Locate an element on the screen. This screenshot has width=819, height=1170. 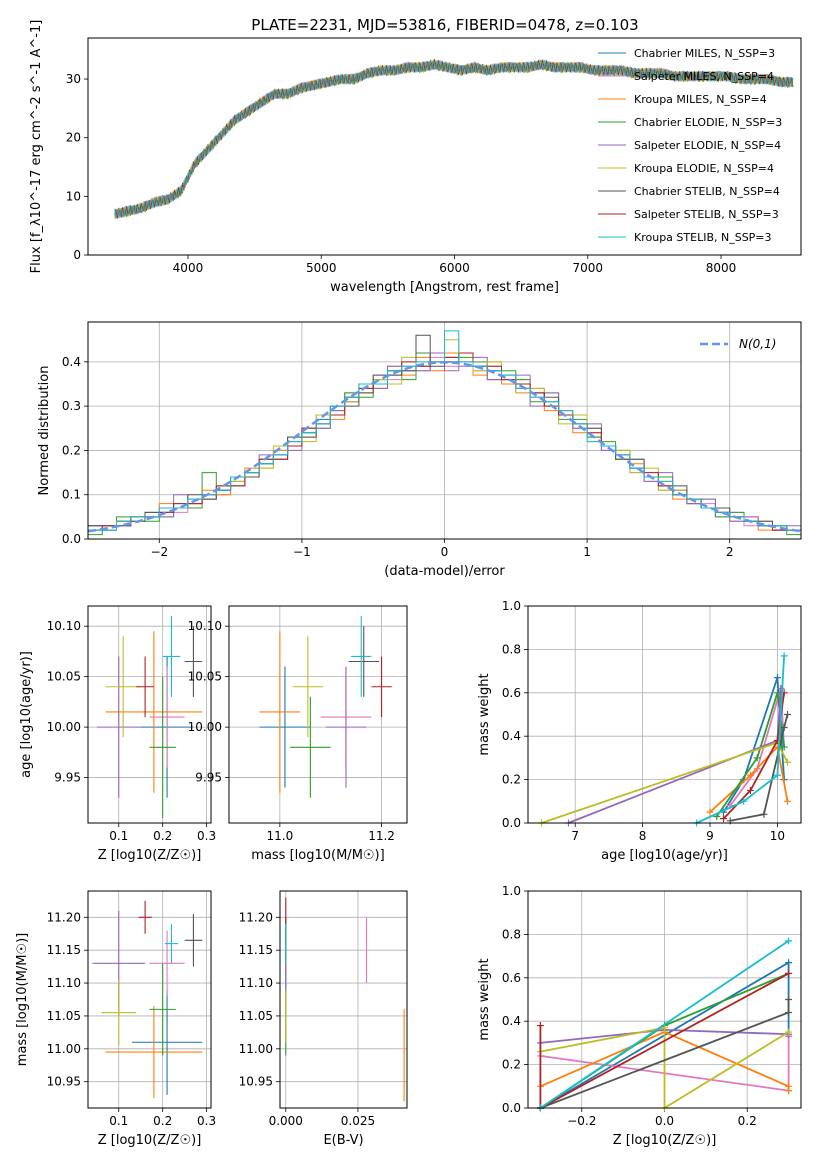
x-tick-label: 11.2 is located at coordinates (381, 836).